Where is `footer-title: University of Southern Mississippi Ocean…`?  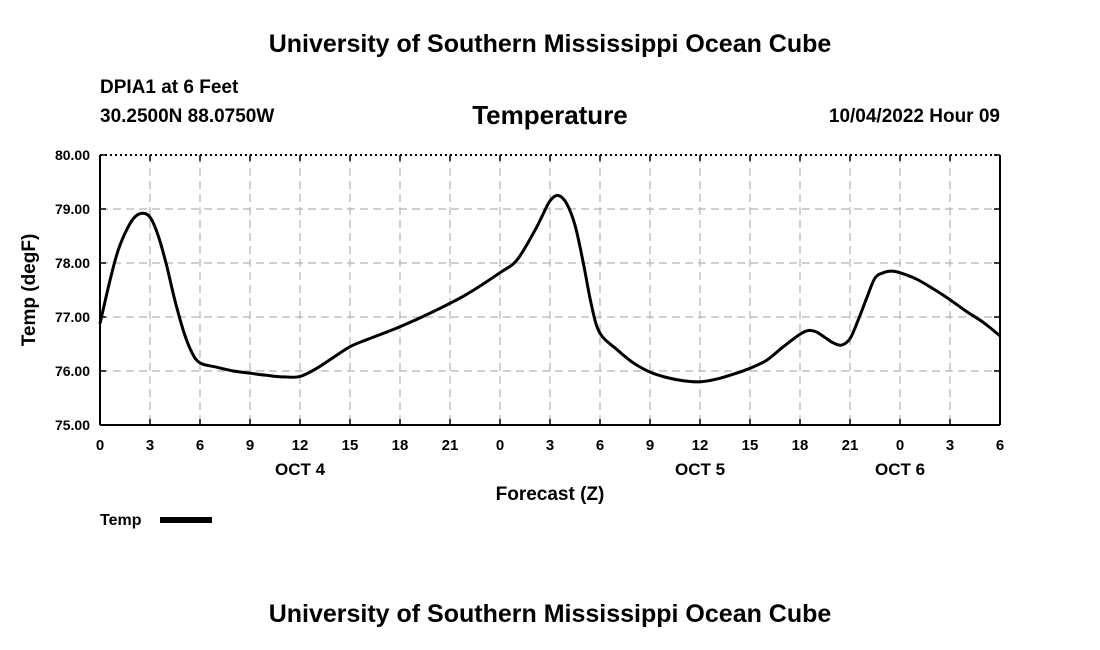 footer-title: University of Southern Mississippi Ocean… is located at coordinates (550, 614).